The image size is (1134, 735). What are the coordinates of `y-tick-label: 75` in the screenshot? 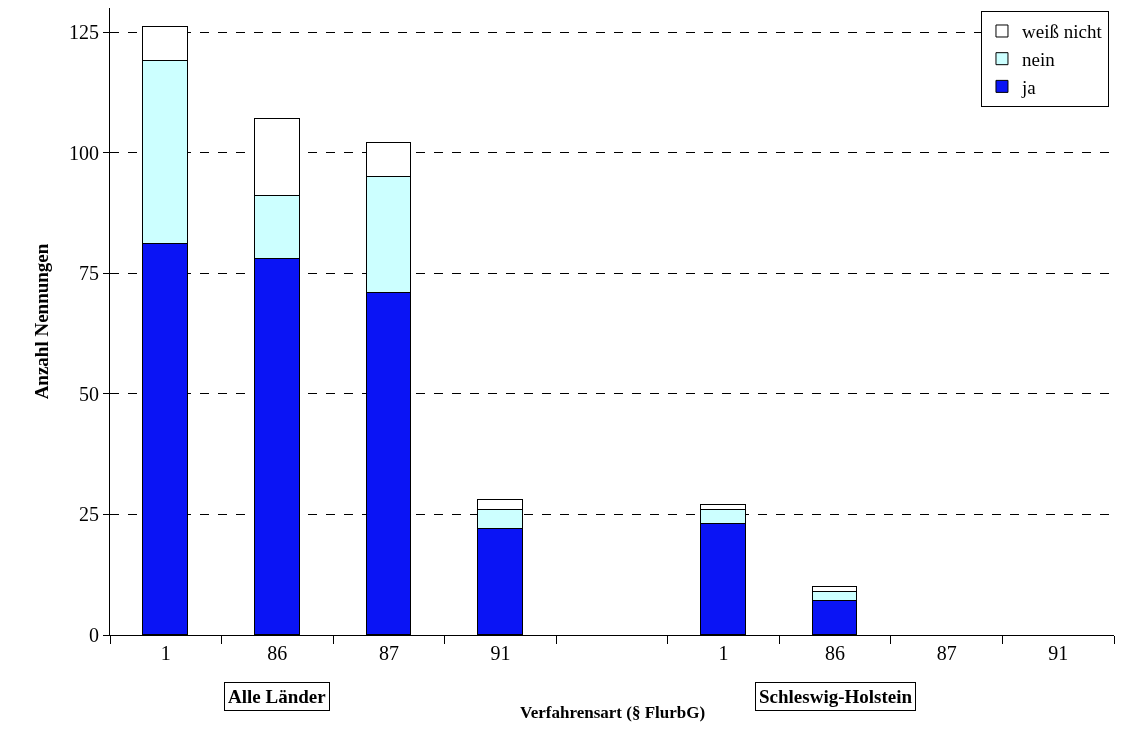 It's located at (89, 273).